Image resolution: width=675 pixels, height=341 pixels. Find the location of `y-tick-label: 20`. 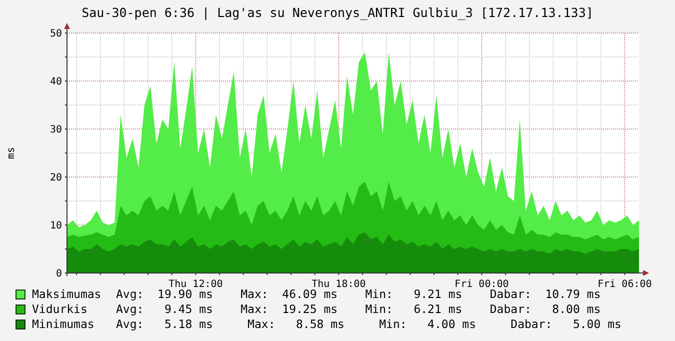

y-tick-label: 20 is located at coordinates (56, 178).